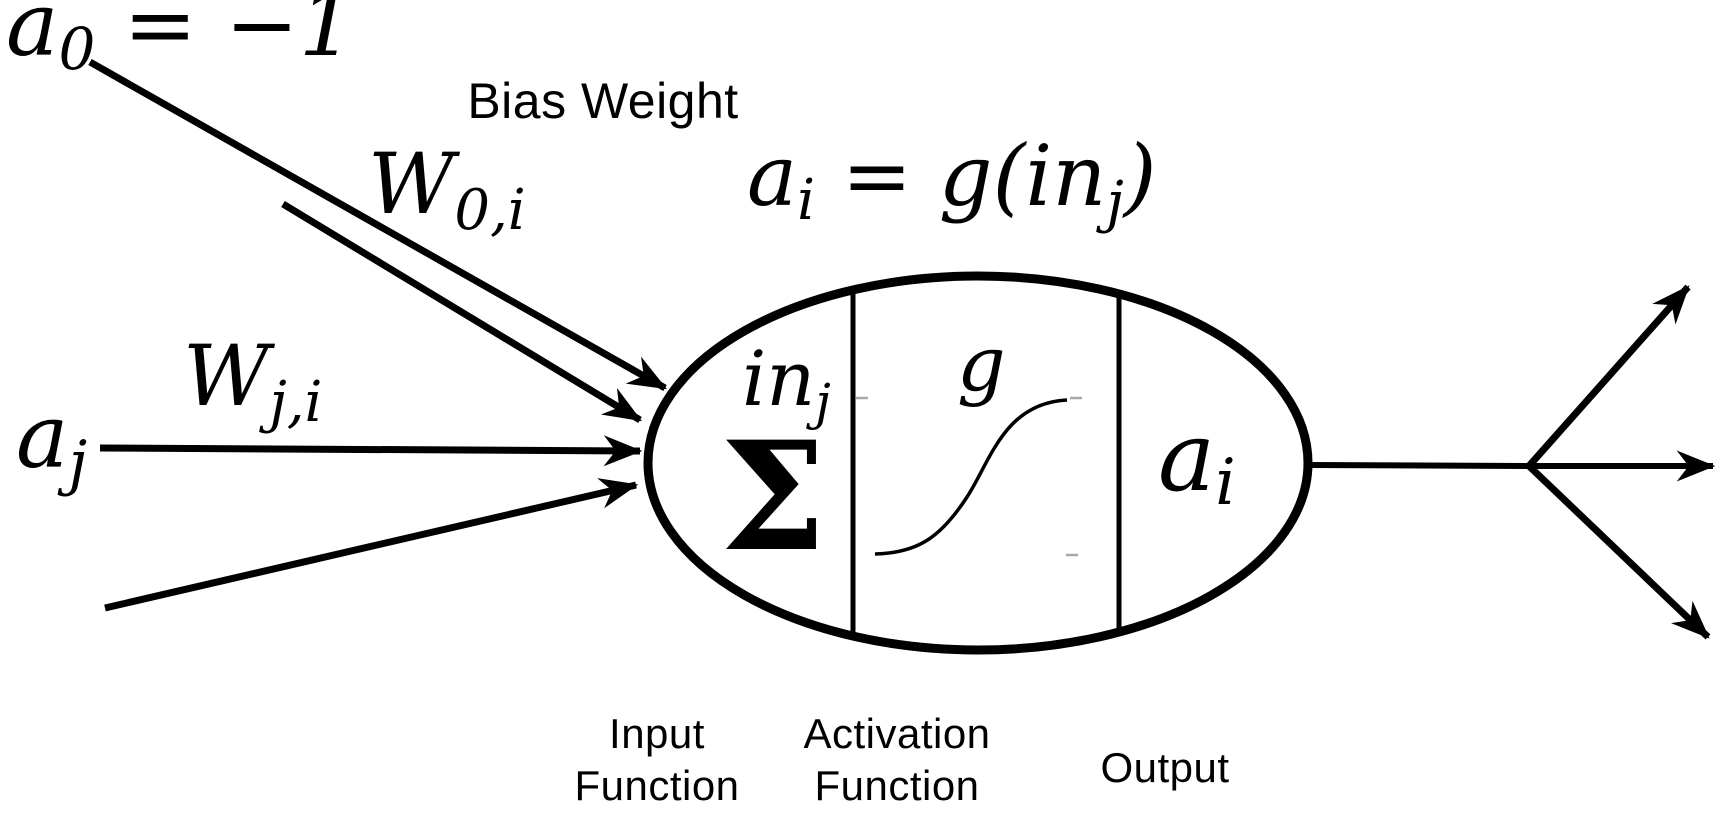 The image size is (1722, 837). I want to click on bias-weight-caption: Bias Weight, so click(602, 101).